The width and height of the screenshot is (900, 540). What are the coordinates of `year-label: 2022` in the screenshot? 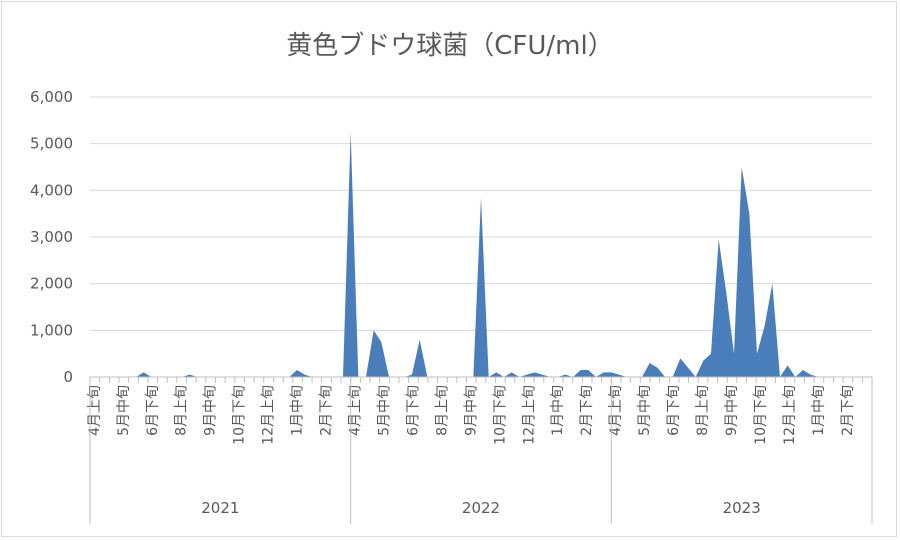 It's located at (481, 508).